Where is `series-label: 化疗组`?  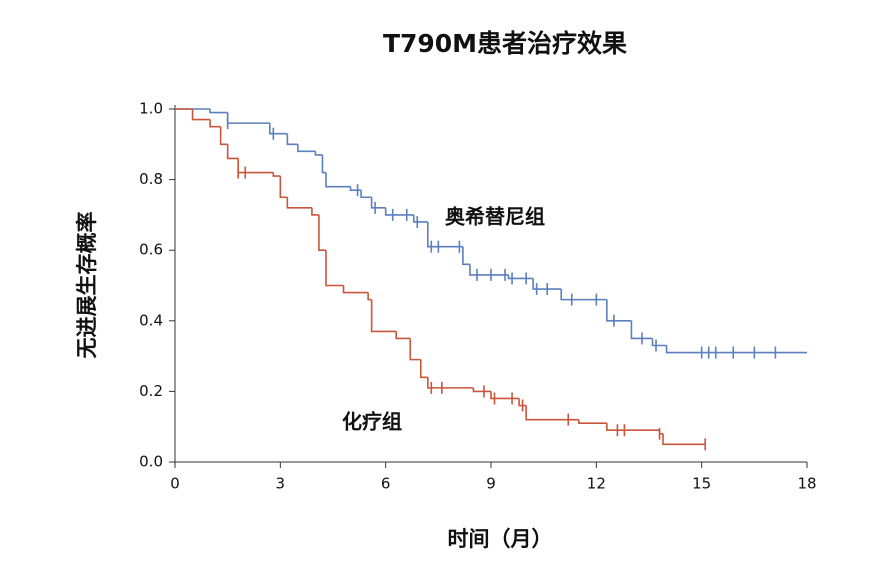 series-label: 化疗组 is located at coordinates (372, 422).